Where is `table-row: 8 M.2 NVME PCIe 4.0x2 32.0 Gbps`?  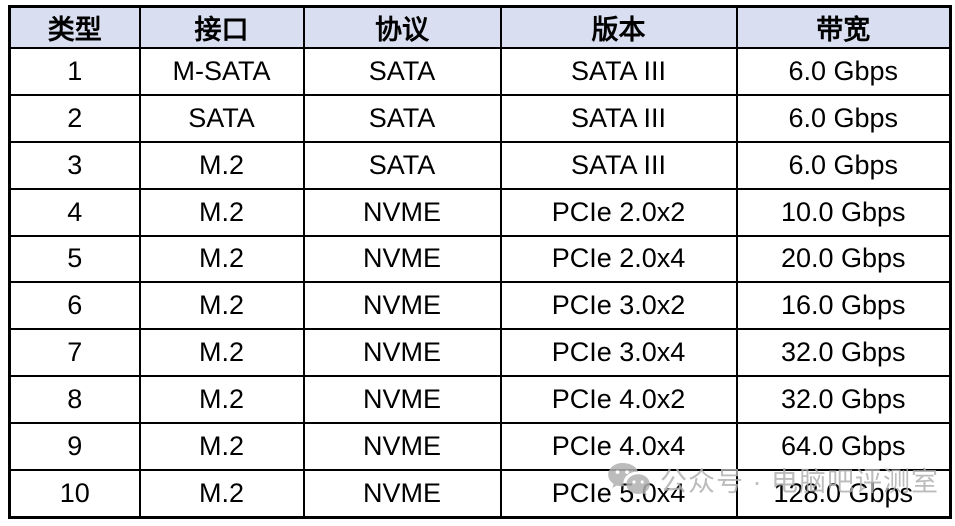
table-row: 8 M.2 NVME PCIe 4.0x2 32.0 Gbps is located at coordinates (480, 399).